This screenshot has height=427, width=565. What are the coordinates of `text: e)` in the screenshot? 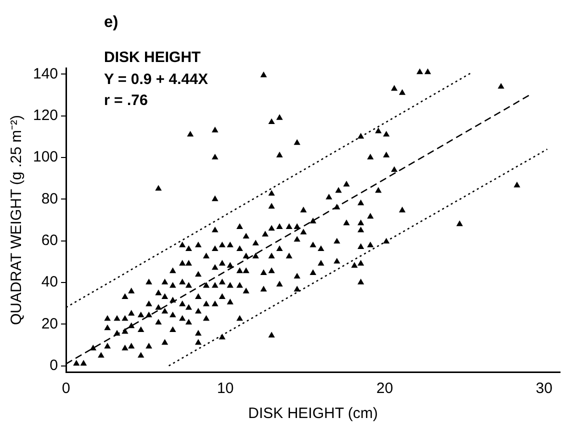 It's located at (111, 22).